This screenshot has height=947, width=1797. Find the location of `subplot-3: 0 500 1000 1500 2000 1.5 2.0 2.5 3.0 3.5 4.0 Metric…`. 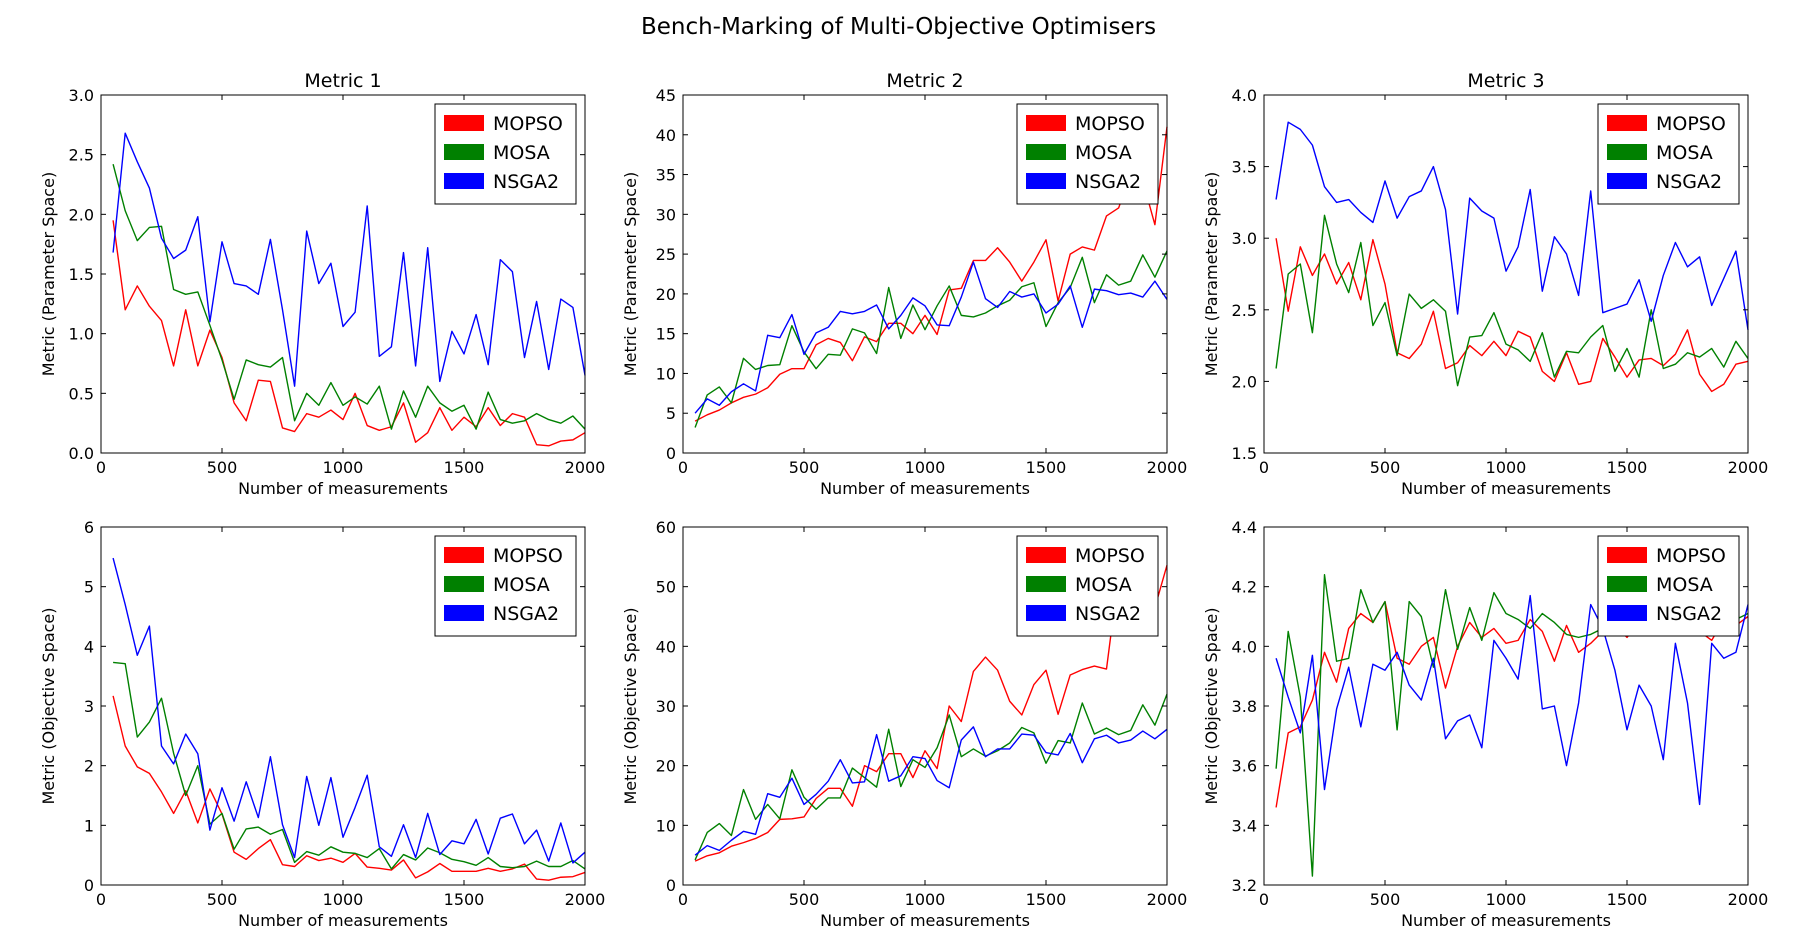

subplot-3: 0 500 1000 1500 2000 1.5 2.0 2.5 3.0 3.5 4.0 Metric… is located at coordinates (1485, 284).